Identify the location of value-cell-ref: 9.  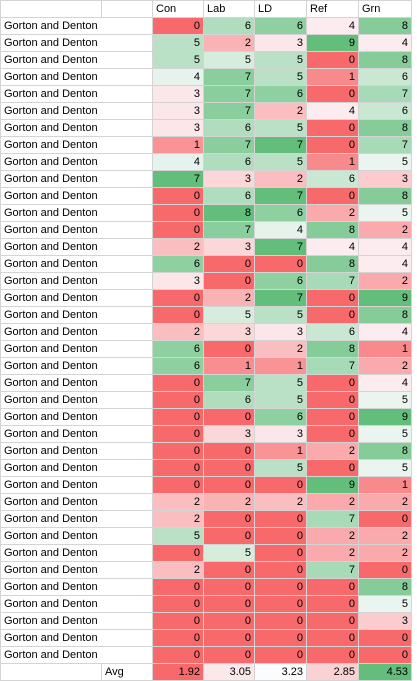
(332, 485).